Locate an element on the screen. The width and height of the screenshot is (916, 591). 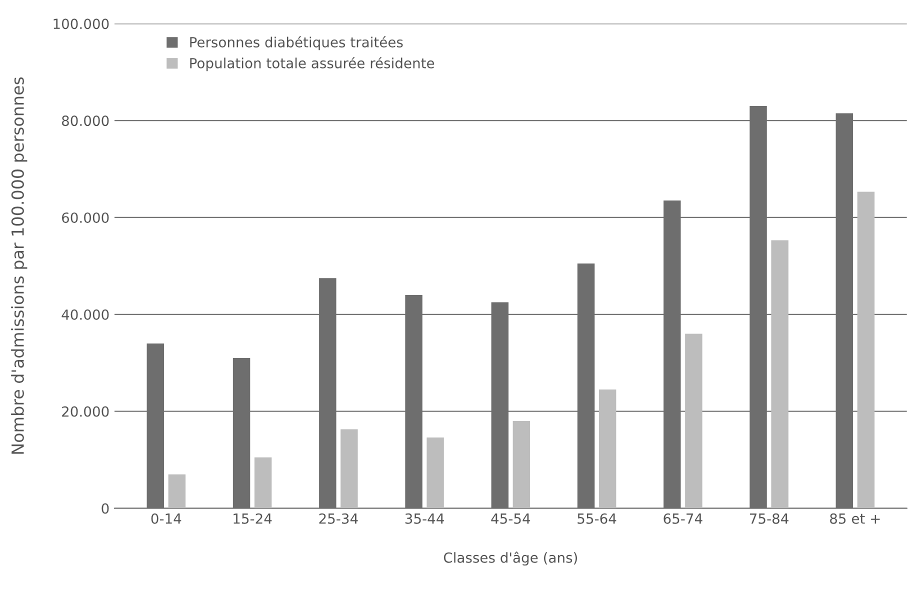
y-axis-title: Nombre d'admissions par 100.000 personnes is located at coordinates (19, 265).